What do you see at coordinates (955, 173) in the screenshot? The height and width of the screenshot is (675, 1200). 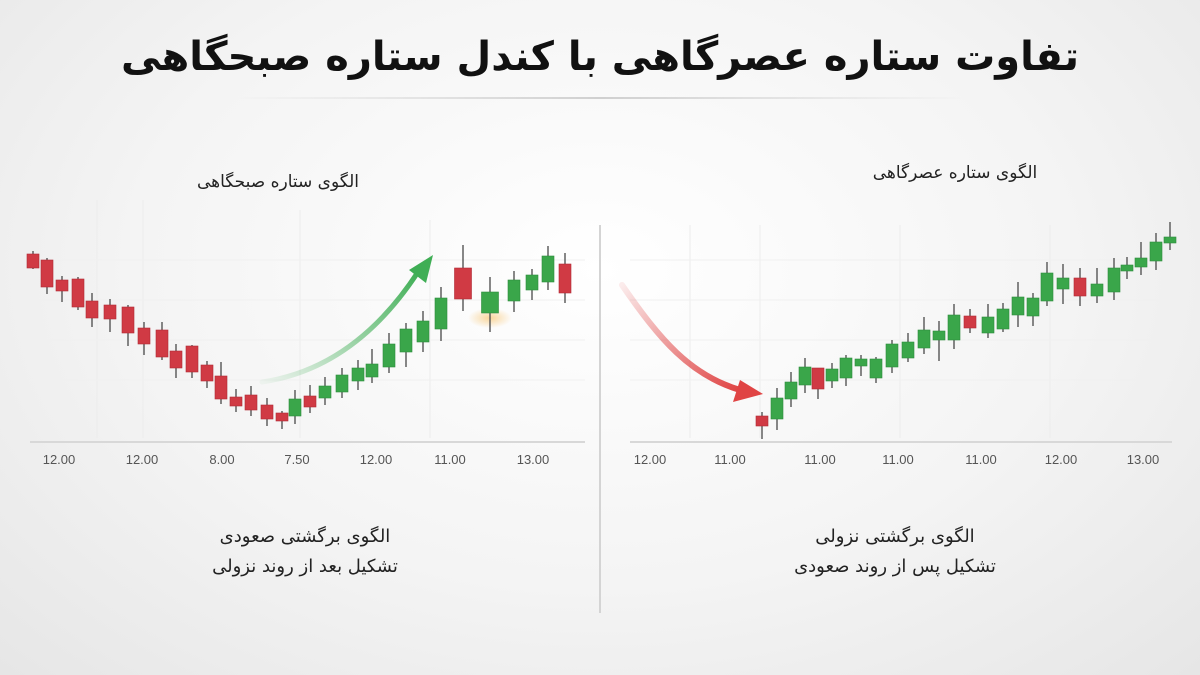 I see `evening-star-title: الگوی ستاره عصرگاهی` at bounding box center [955, 173].